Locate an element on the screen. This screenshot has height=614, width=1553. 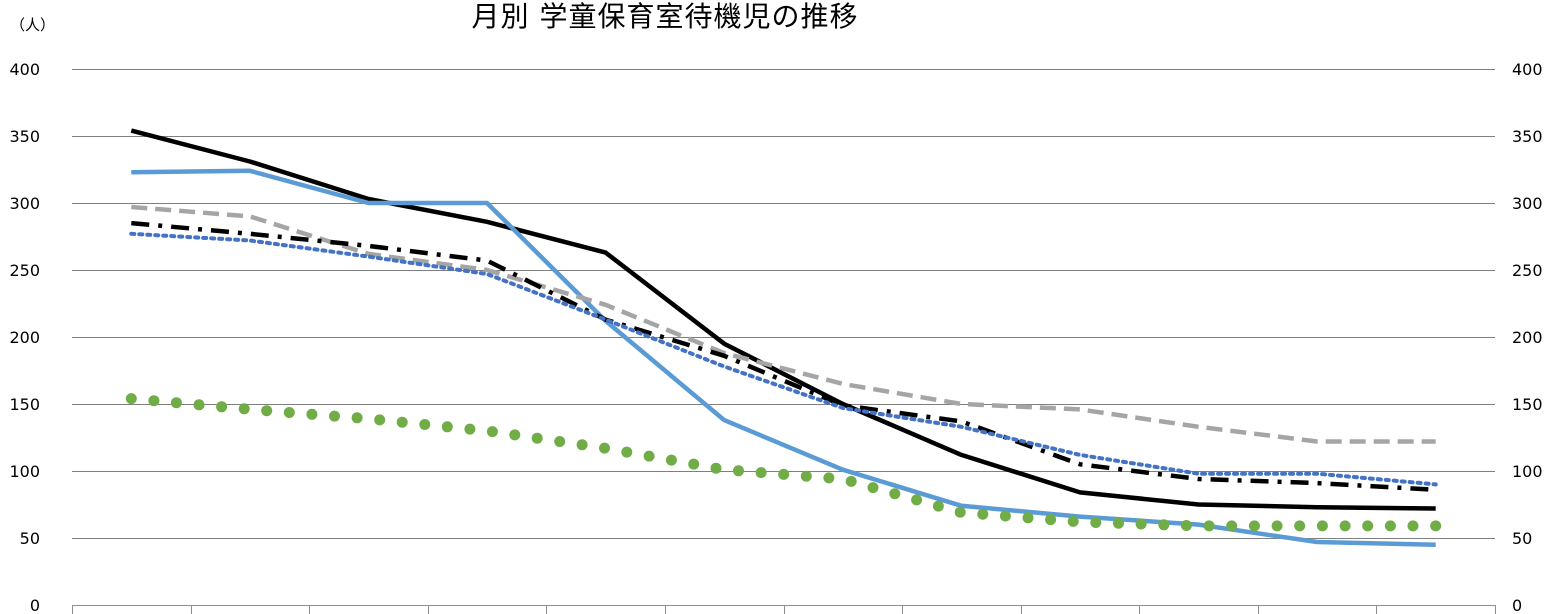
x-axis-ticks is located at coordinates (784, 609).